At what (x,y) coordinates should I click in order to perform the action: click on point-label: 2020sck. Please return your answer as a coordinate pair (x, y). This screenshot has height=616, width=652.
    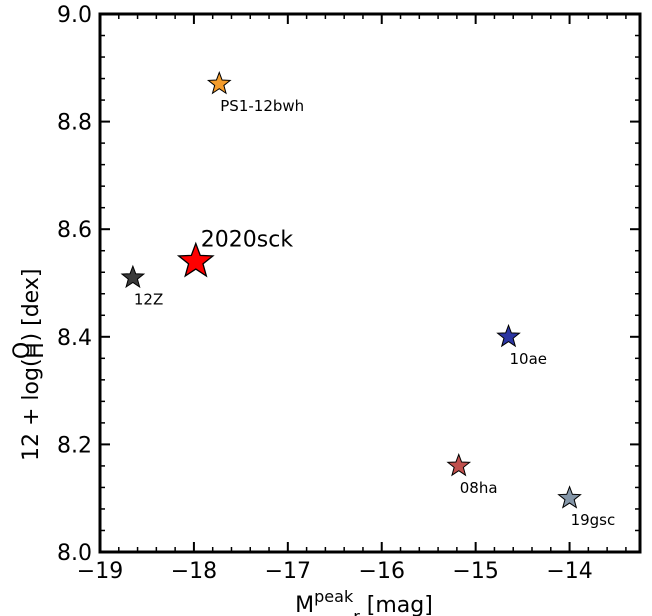
    Looking at the image, I should click on (247, 239).